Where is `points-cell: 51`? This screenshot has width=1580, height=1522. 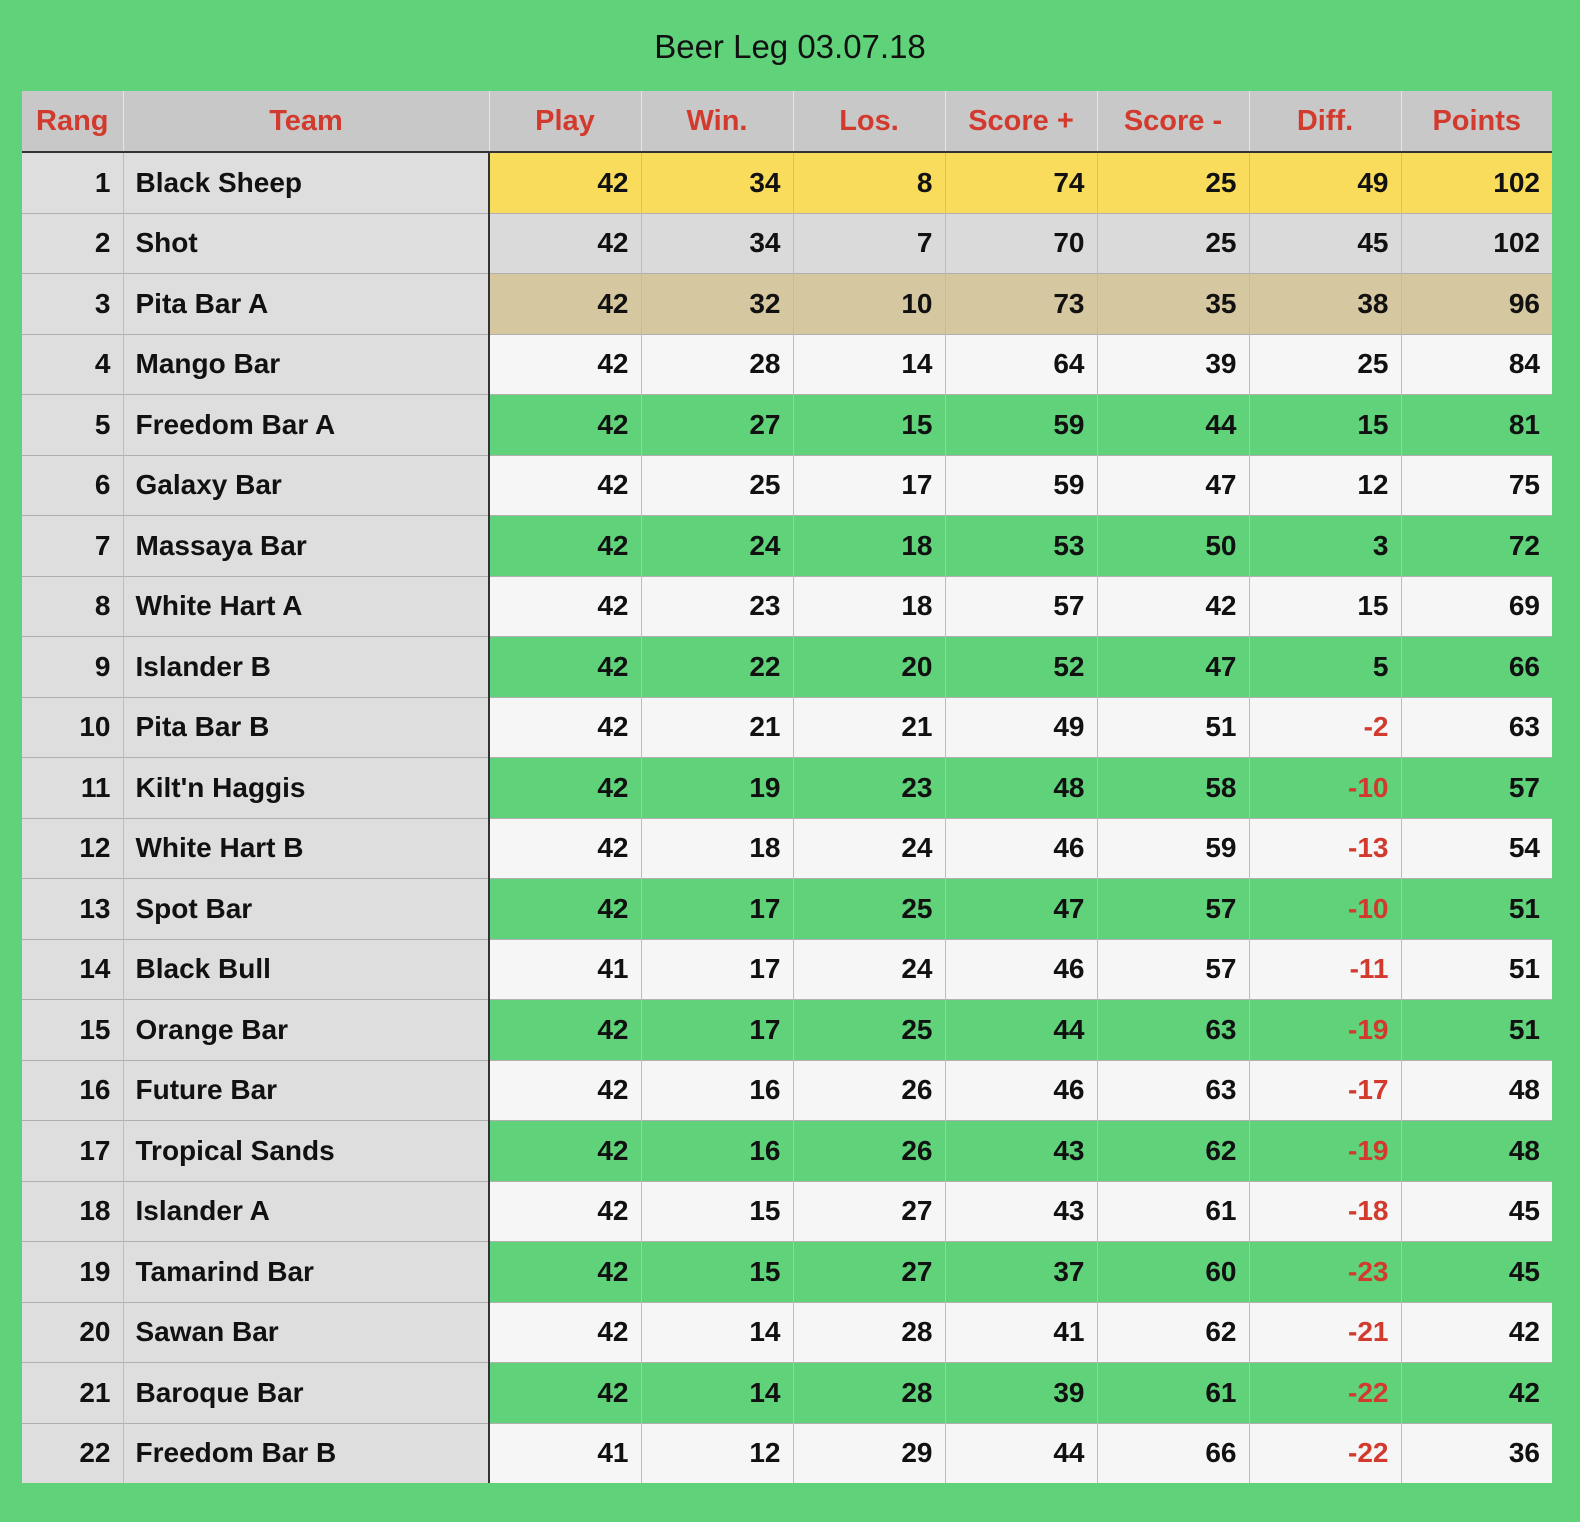 points-cell: 51 is located at coordinates (1476, 1029).